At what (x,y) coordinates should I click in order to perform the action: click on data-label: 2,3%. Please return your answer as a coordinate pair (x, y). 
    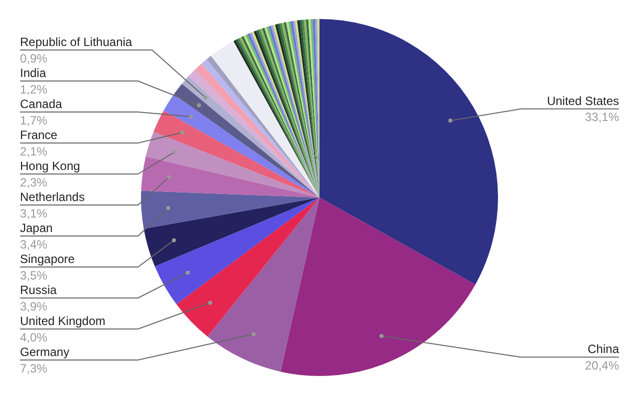
    Looking at the image, I should click on (34, 182).